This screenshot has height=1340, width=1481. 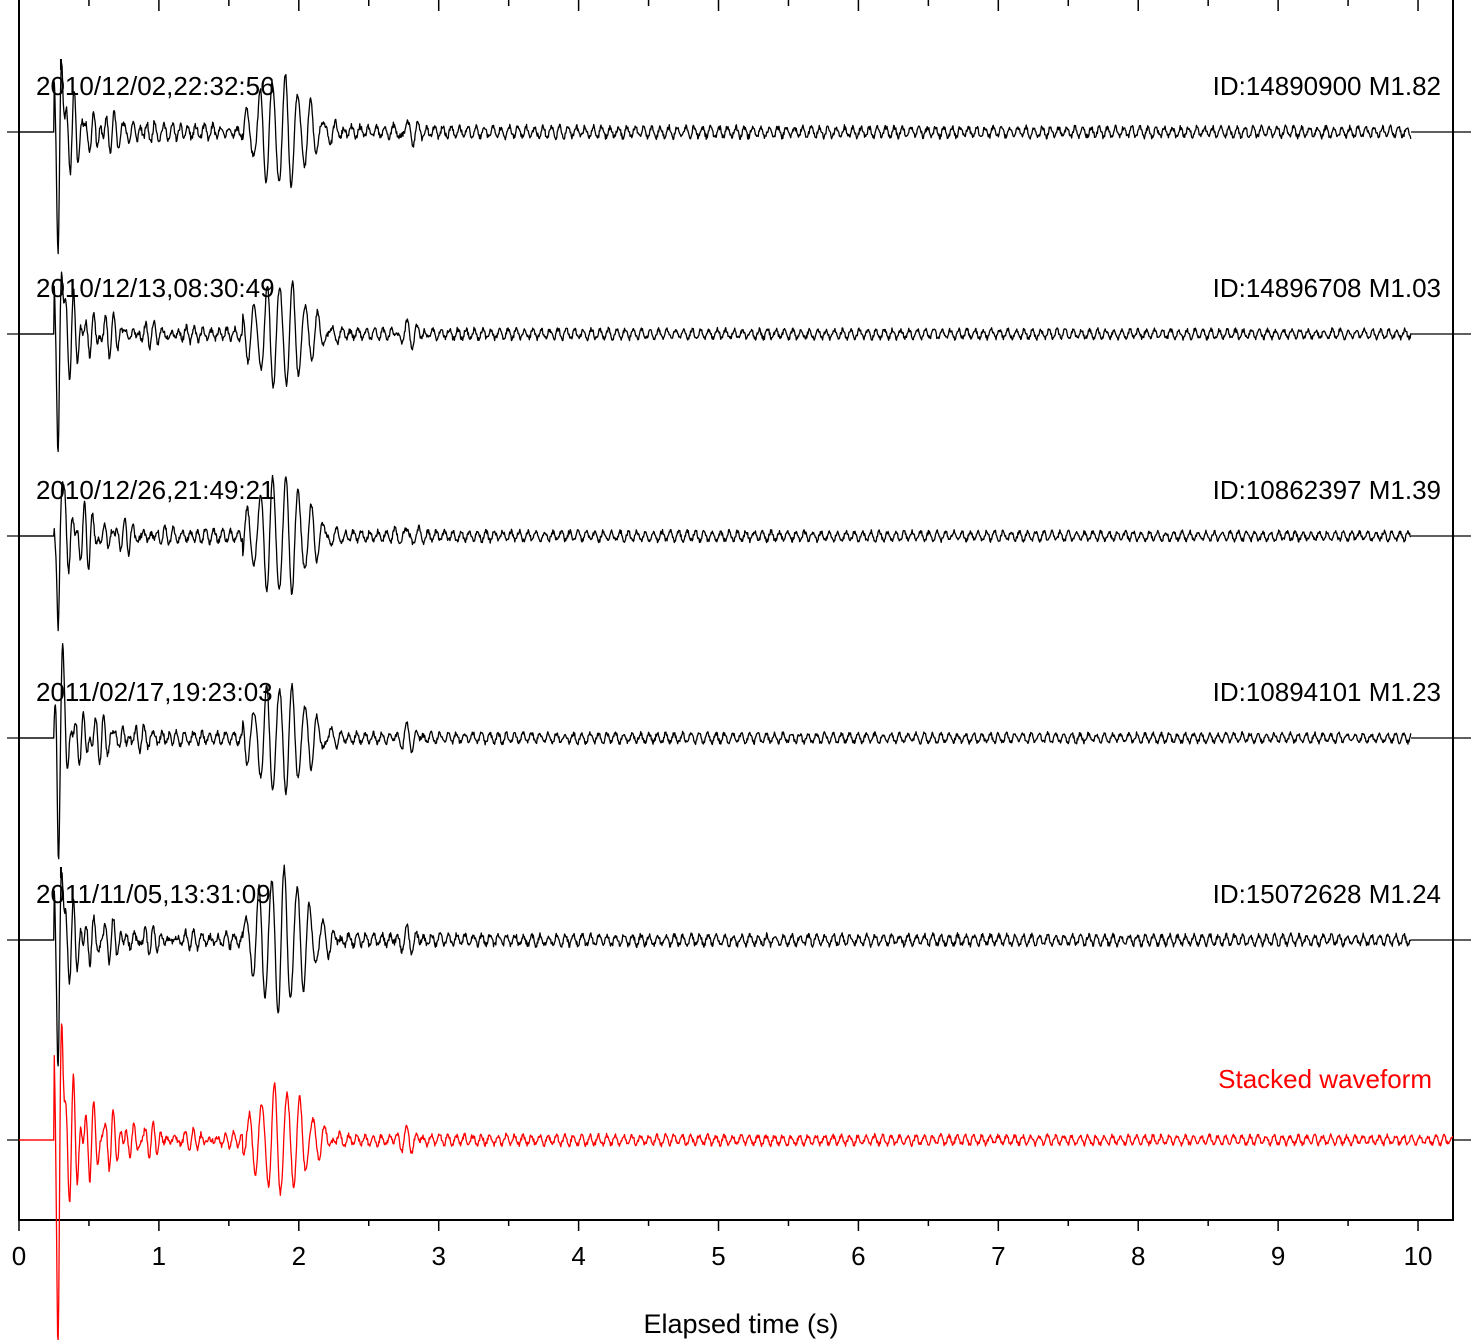 What do you see at coordinates (1327, 288) in the screenshot?
I see `trace-event-label: ID:14896708 M1.03` at bounding box center [1327, 288].